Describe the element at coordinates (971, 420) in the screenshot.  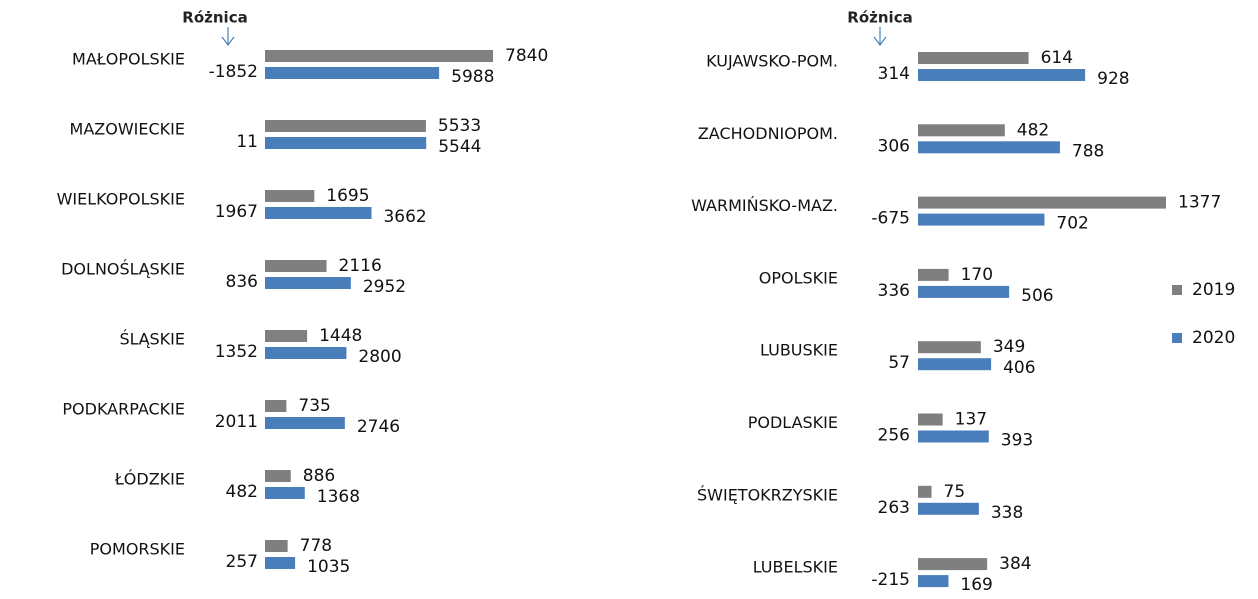
I see `value-label: 137` at that location.